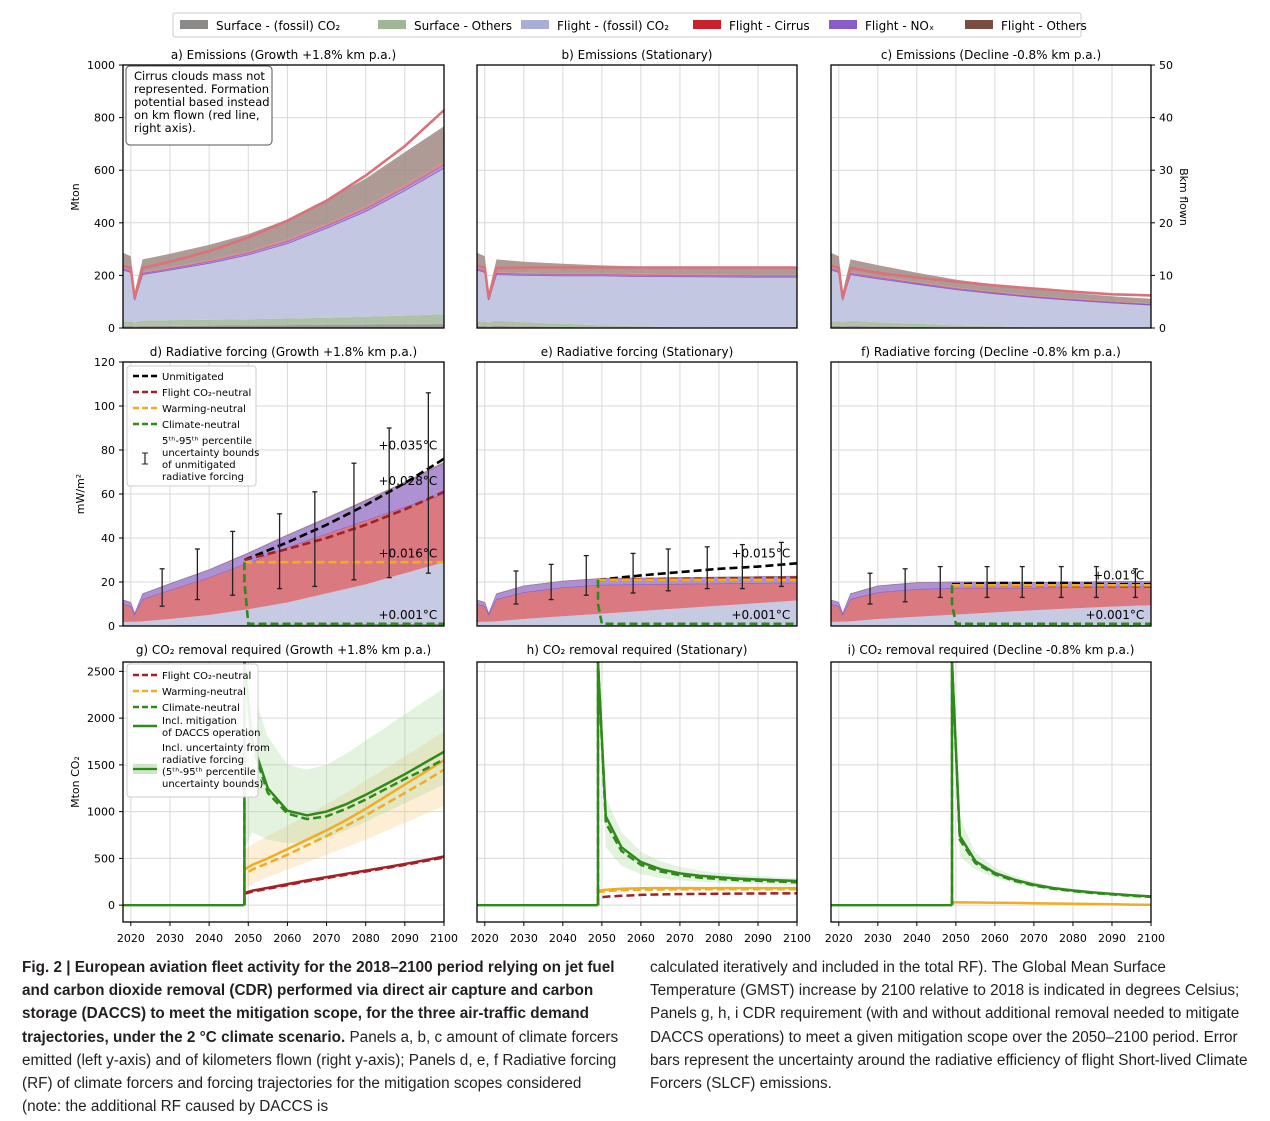 The height and width of the screenshot is (1121, 1270). Describe the element at coordinates (1166, 275) in the screenshot. I see `y2-tick-label: 10` at that location.